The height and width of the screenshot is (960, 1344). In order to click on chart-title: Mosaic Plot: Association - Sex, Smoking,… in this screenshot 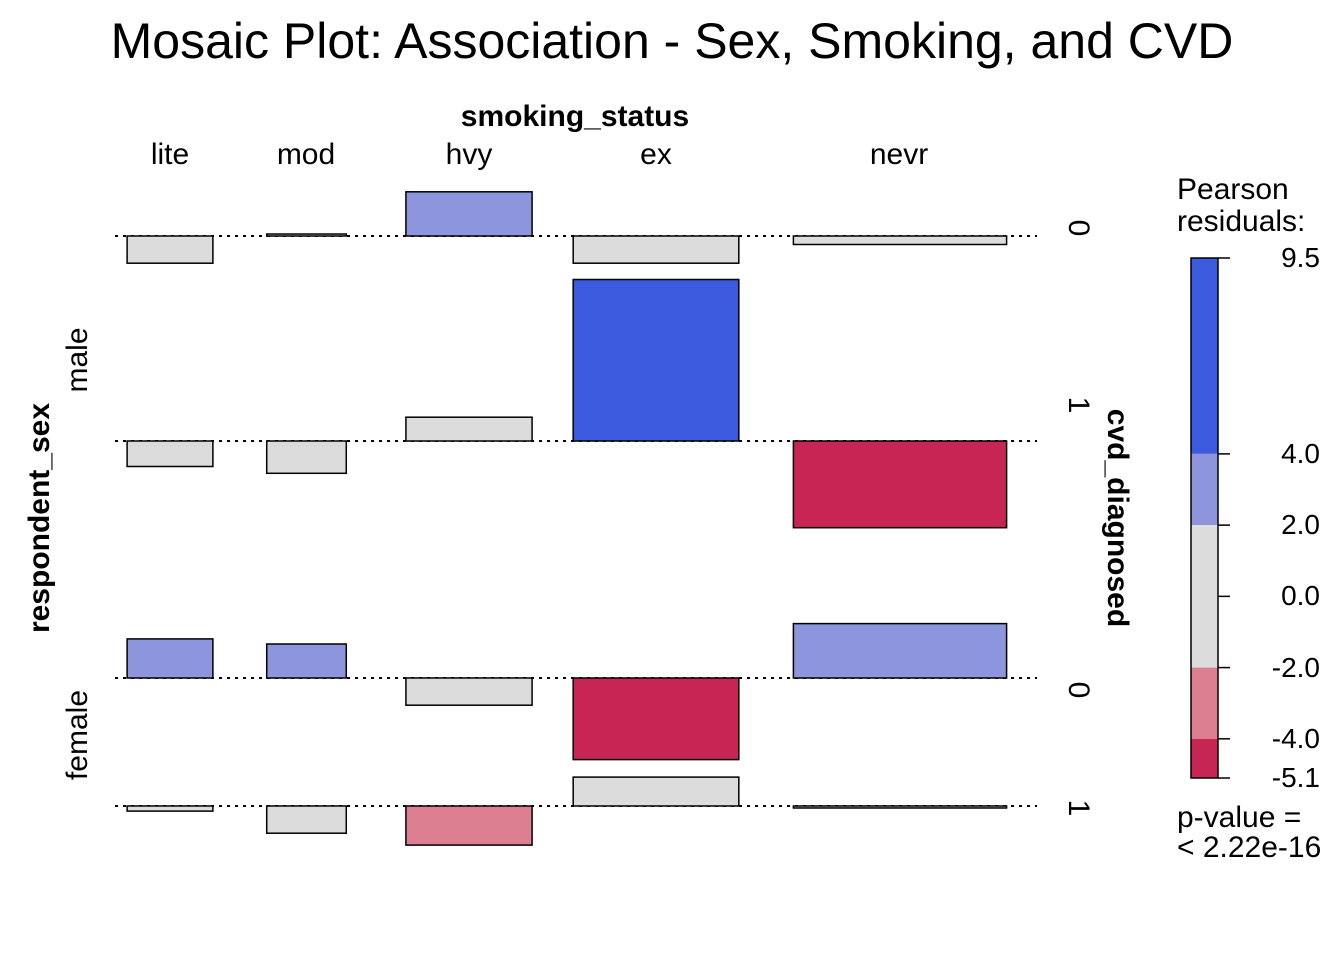, I will do `click(672, 41)`.